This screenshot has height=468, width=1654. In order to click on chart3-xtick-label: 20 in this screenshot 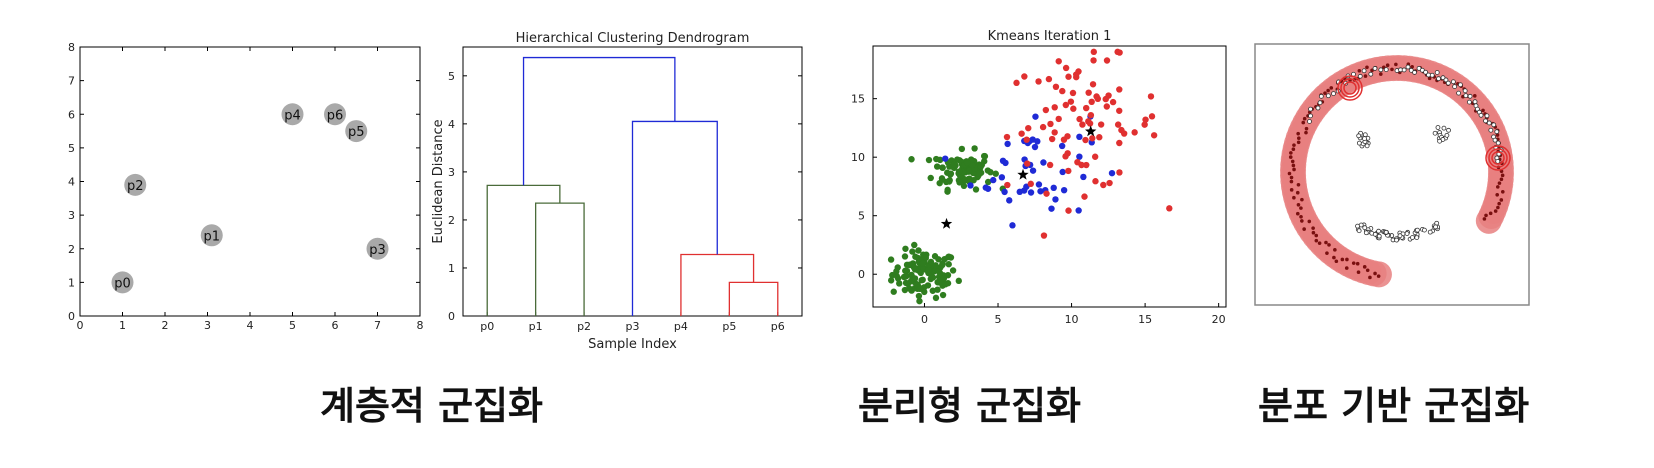, I will do `click(1219, 319)`.